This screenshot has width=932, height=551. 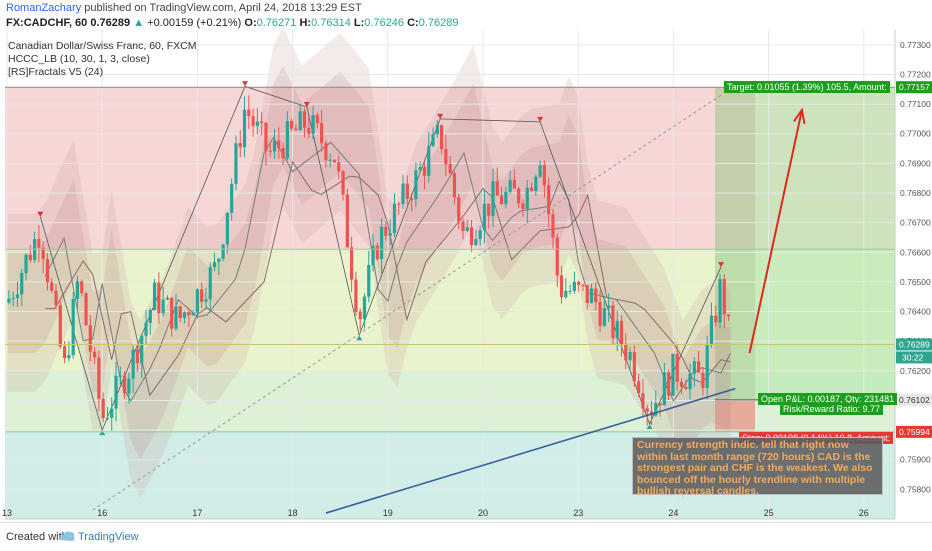 What do you see at coordinates (914, 344) in the screenshot?
I see `current-price-tag-box` at bounding box center [914, 344].